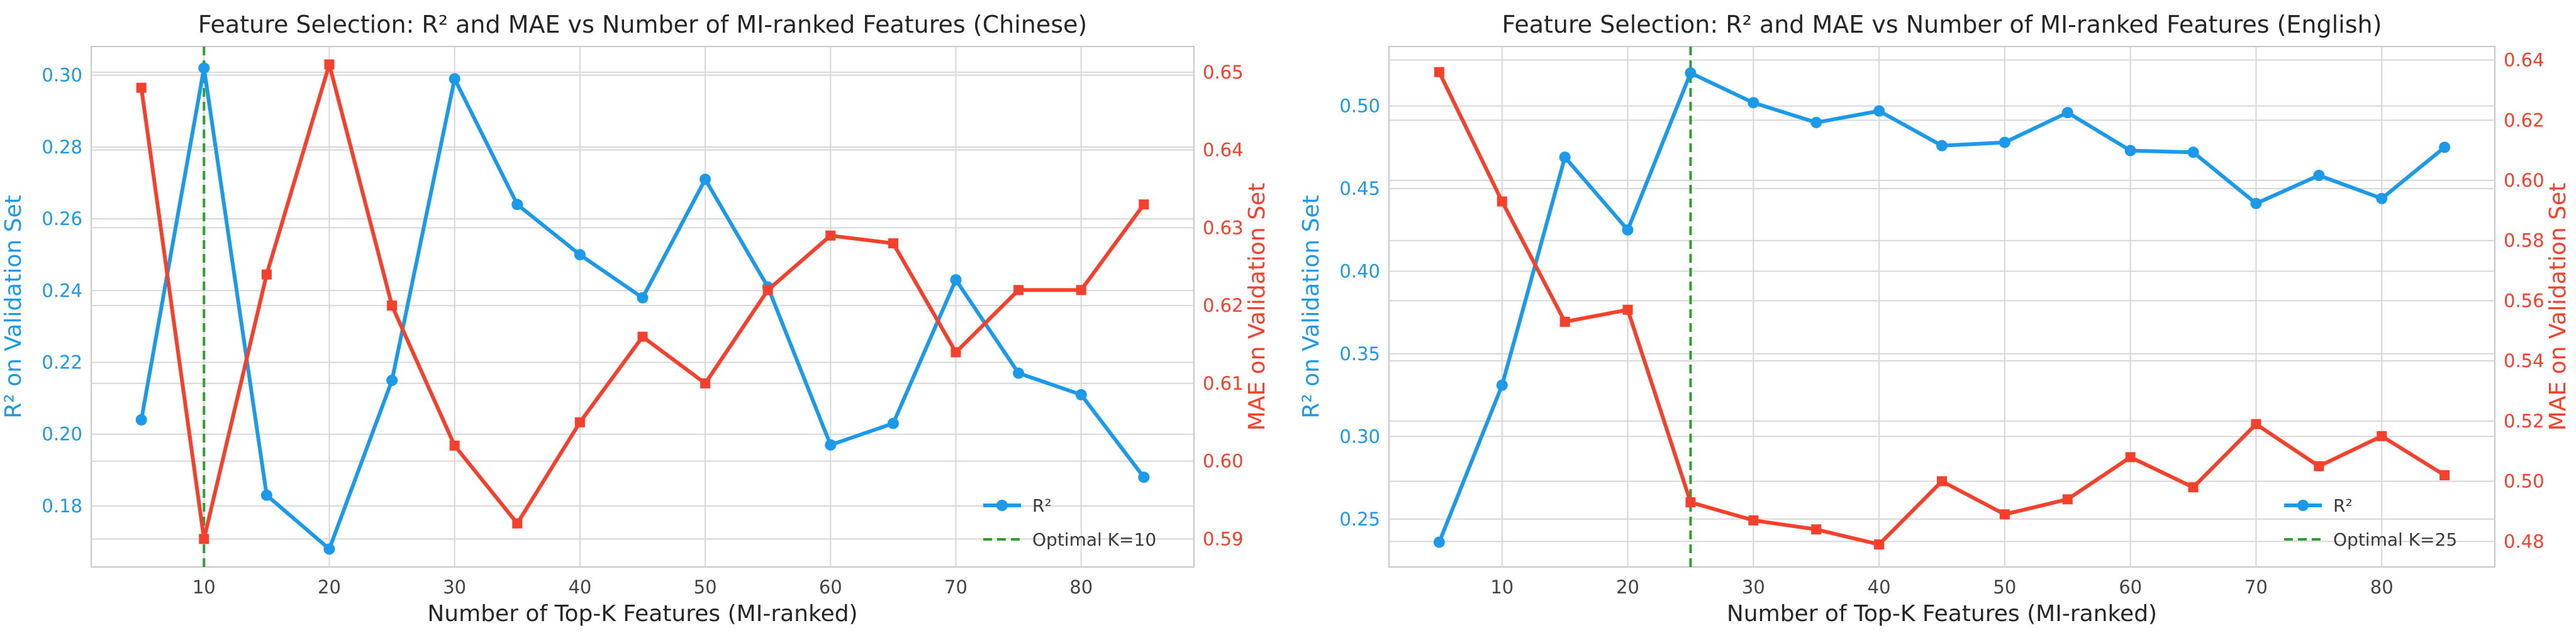  I want to click on y-tick-label-right: 0.64, so click(2524, 60).